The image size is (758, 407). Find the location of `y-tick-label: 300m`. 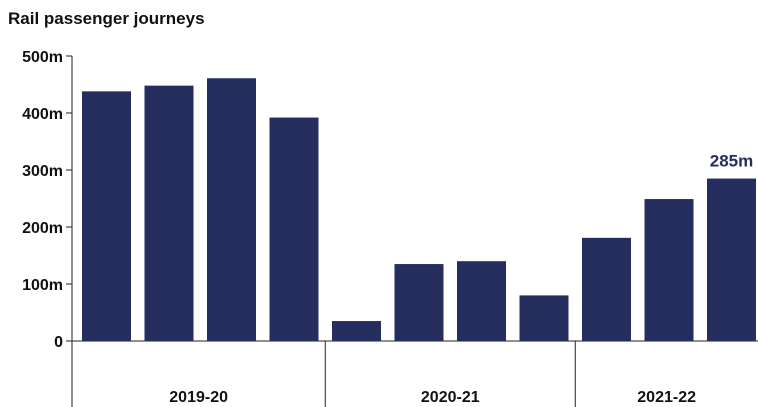

y-tick-label: 300m is located at coordinates (42, 171).